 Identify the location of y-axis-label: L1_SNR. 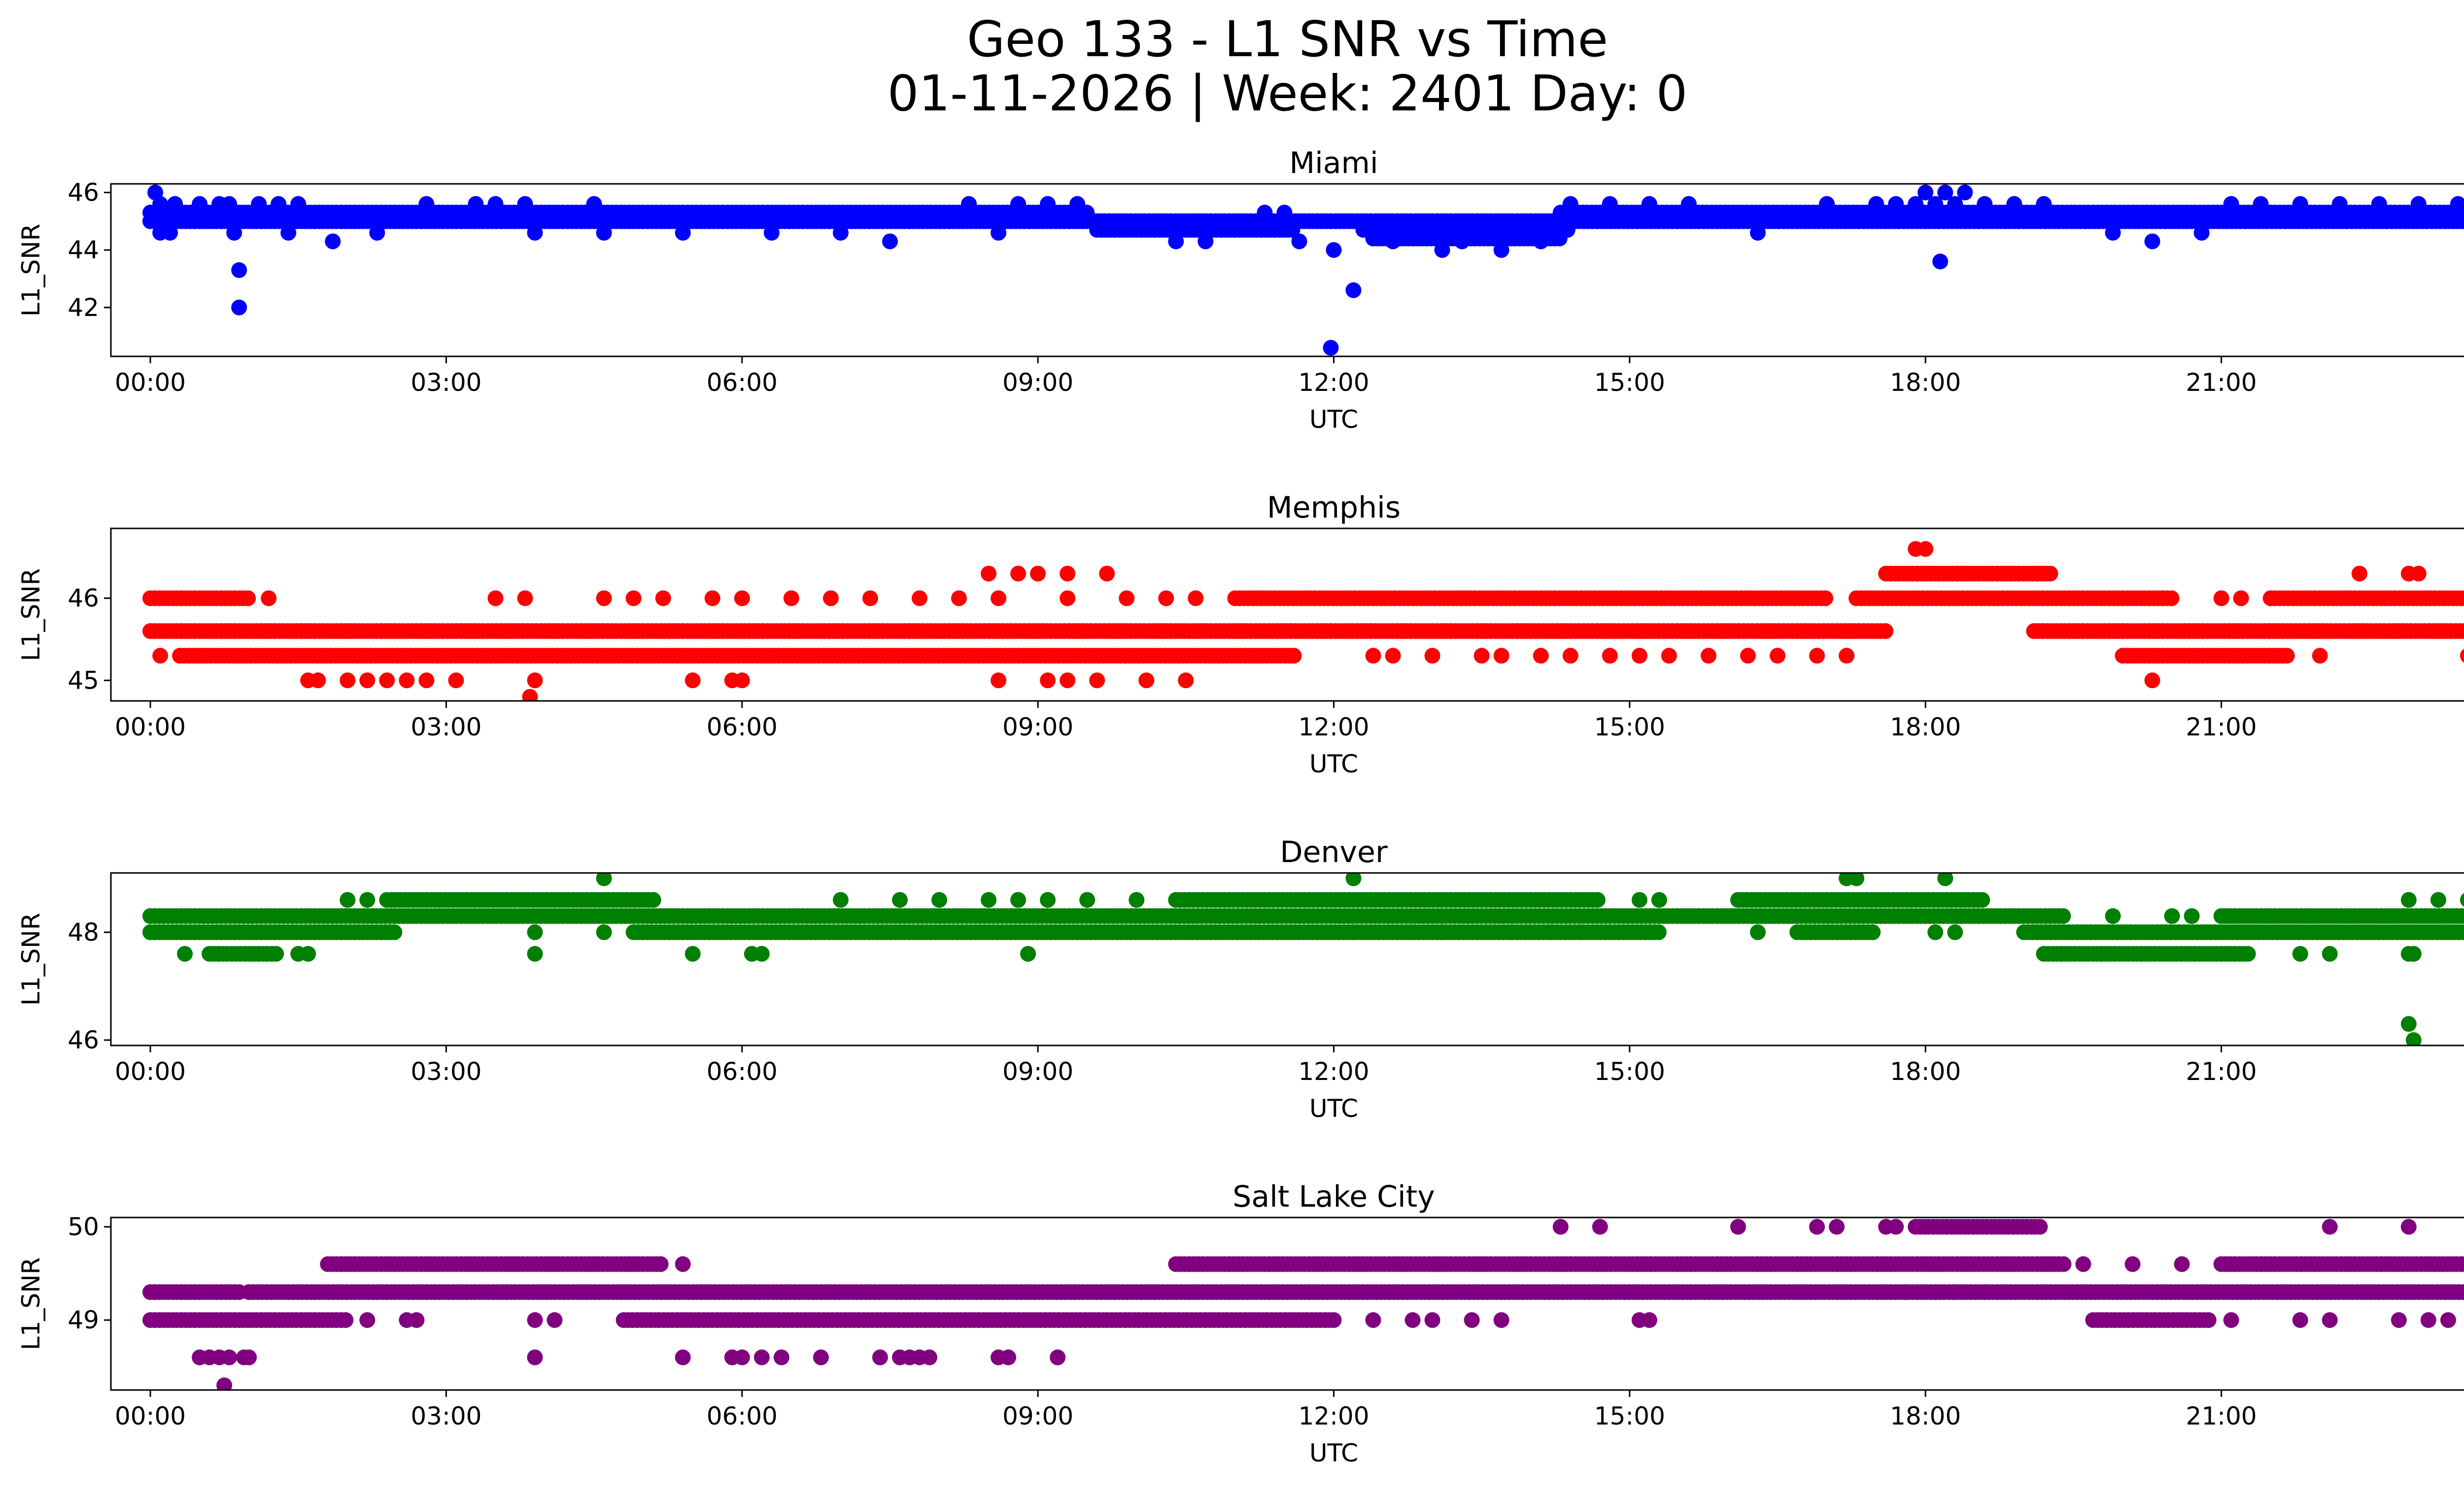
(31, 959).